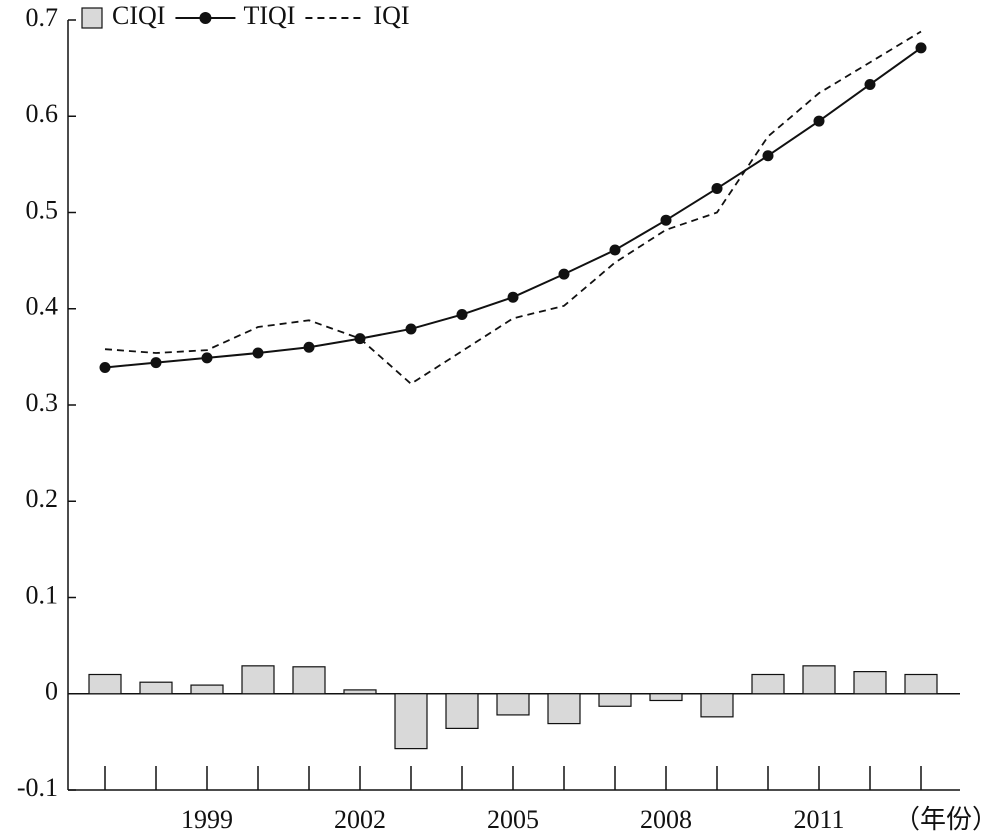  I want to click on y-tick-label: 0.5, so click(42, 209).